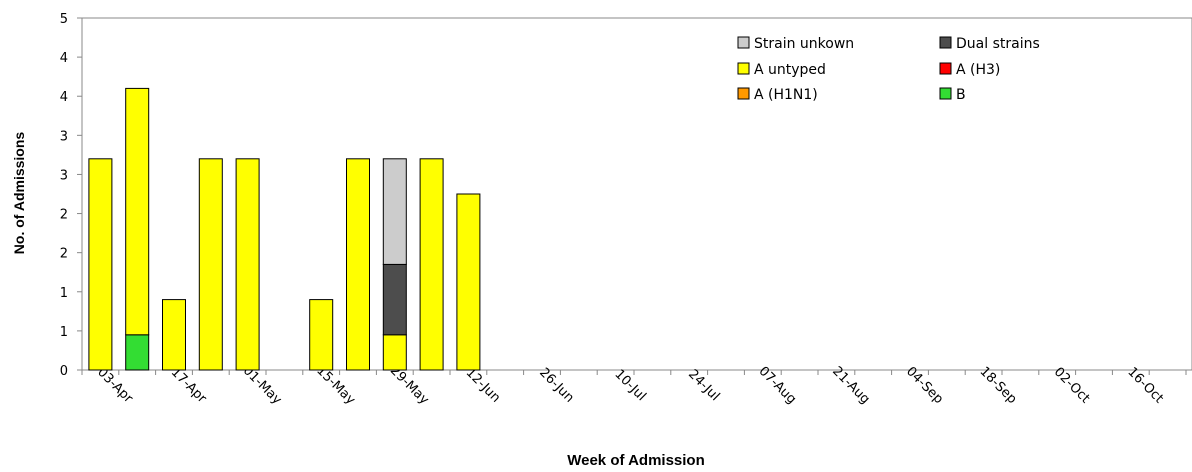 The image size is (1192, 472). Describe the element at coordinates (189, 386) in the screenshot. I see `x-tick-label: 17-Apr` at that location.